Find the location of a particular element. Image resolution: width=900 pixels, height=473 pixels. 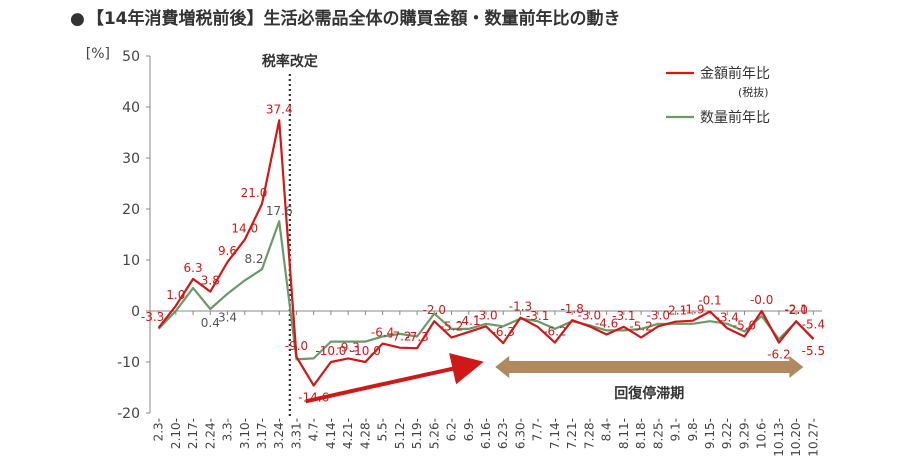

tax-change-label: 税率改定 is located at coordinates (290, 61).